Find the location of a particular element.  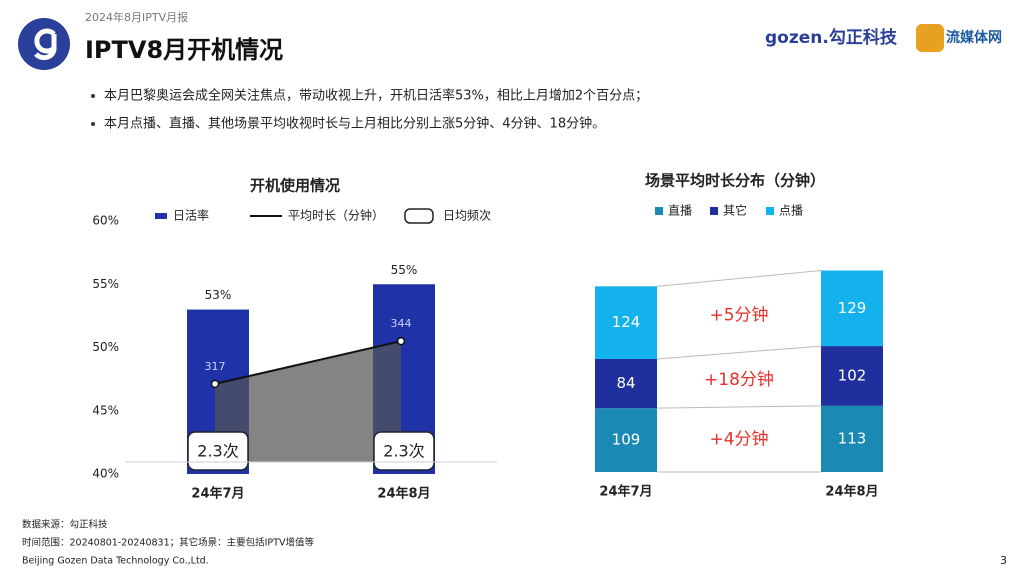

value-label: 129 is located at coordinates (852, 308).